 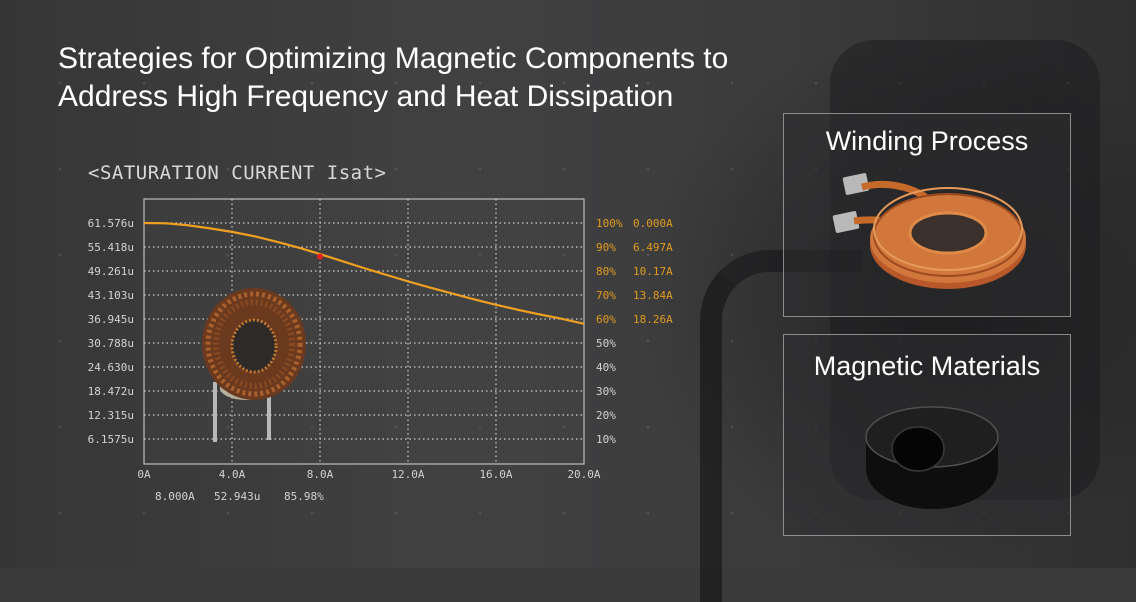 What do you see at coordinates (111, 319) in the screenshot?
I see `y-tick-label-left: 36.945u` at bounding box center [111, 319].